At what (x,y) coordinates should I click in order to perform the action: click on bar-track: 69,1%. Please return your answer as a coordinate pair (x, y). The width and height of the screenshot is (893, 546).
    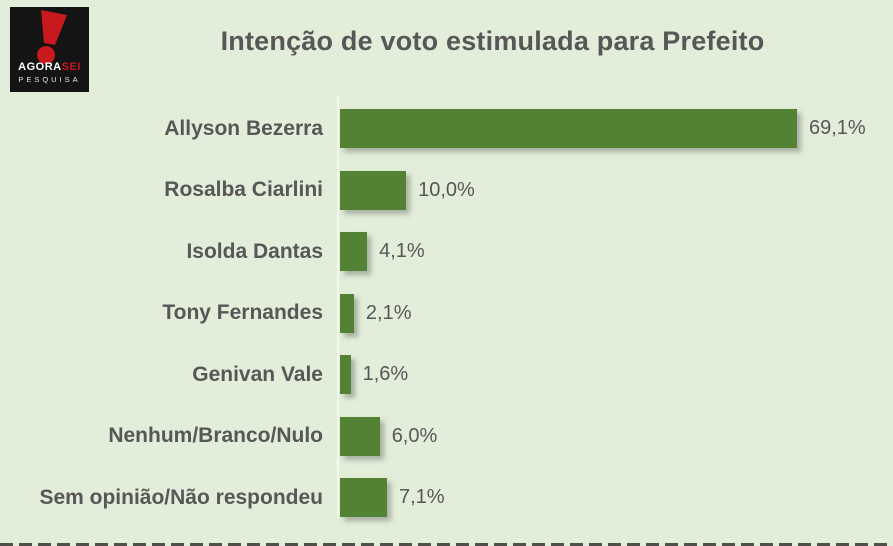
    Looking at the image, I should click on (615, 129).